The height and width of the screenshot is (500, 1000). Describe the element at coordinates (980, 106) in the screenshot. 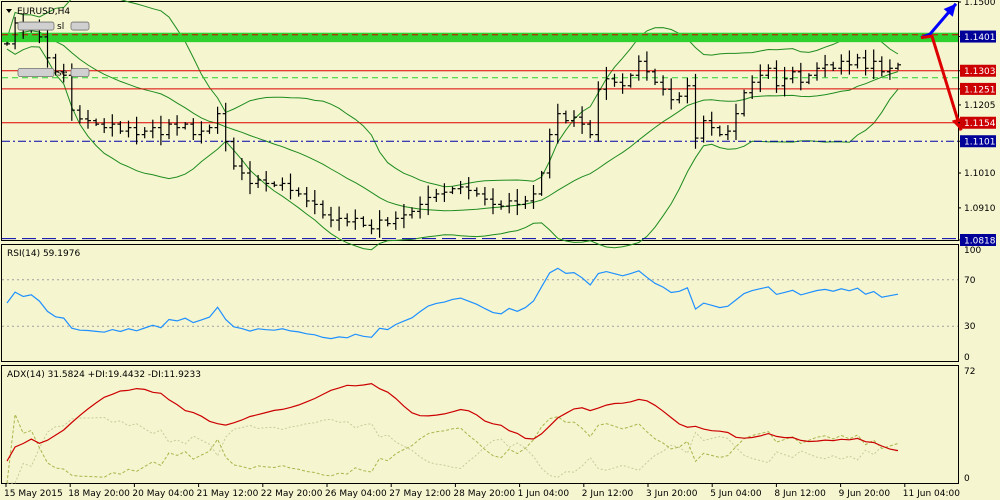

I see `price-tick-label: 1.1205` at that location.